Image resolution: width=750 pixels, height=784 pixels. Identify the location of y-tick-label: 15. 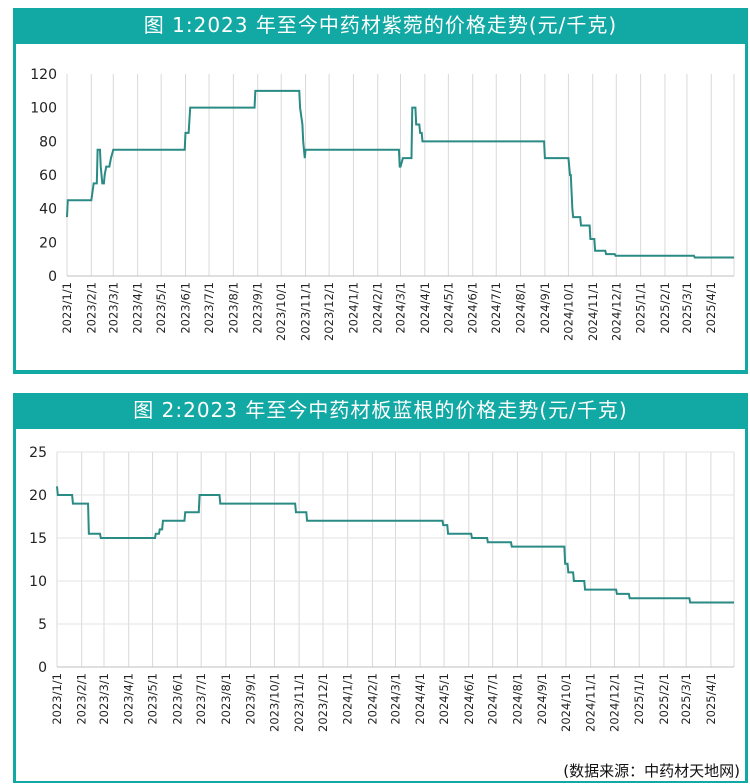
(38, 539).